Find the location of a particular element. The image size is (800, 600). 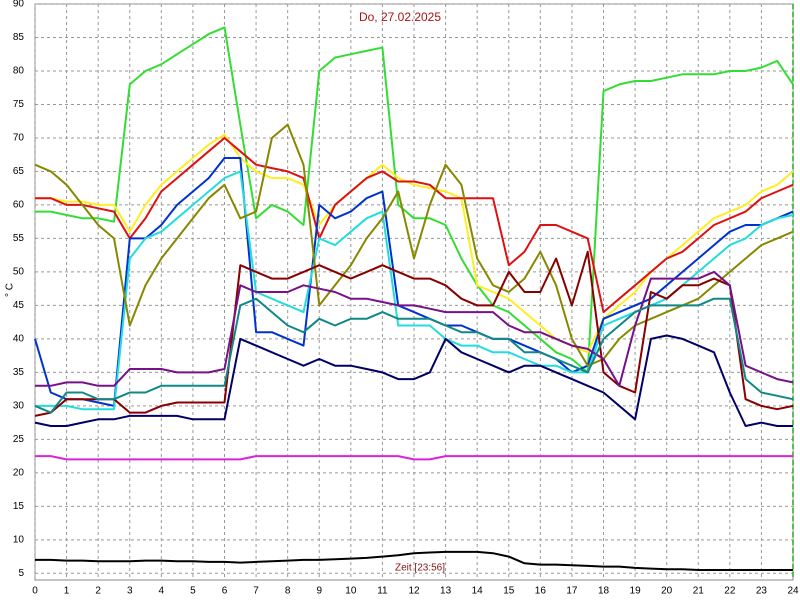

y-tick-label: 15 is located at coordinates (19, 506).